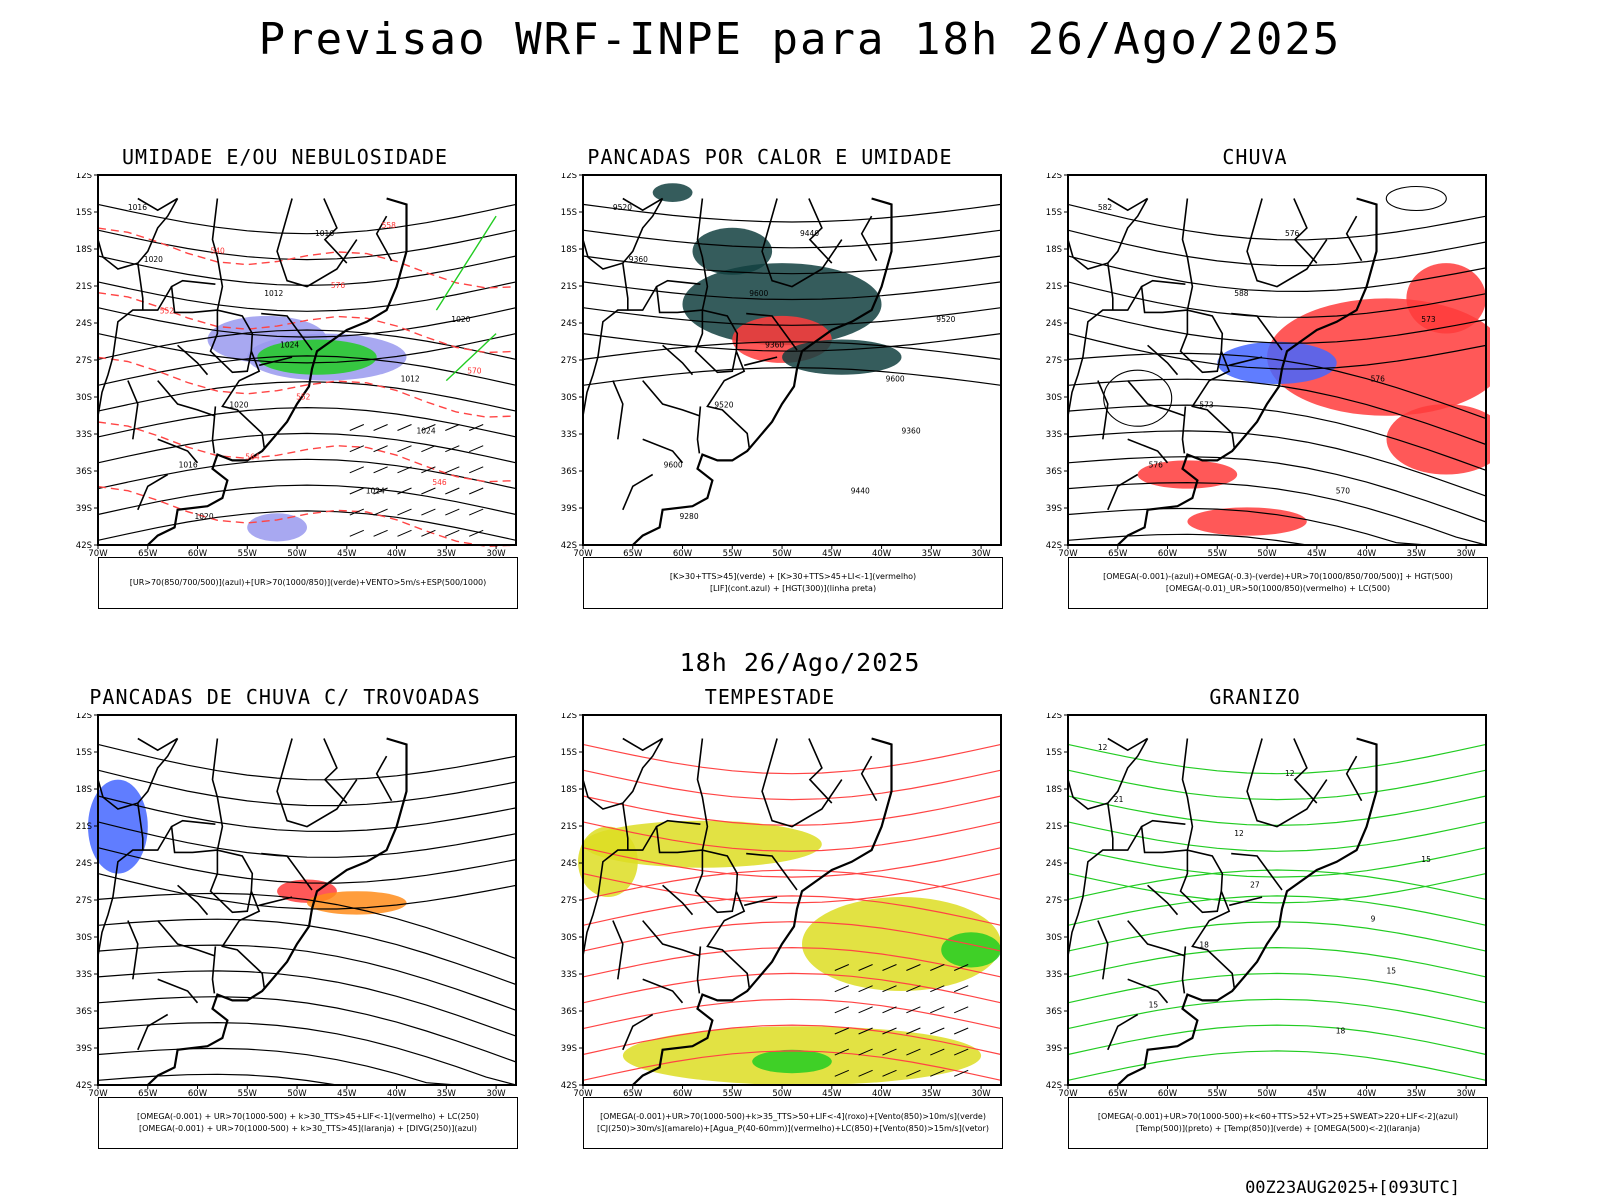  I want to click on lon-tick-label: 70W, so click(98, 554).